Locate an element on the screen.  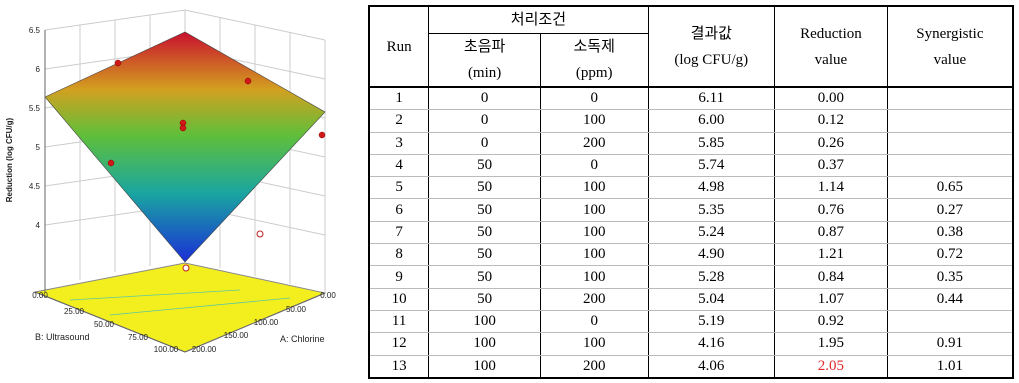
table-cell: 0.35 is located at coordinates (950, 277).